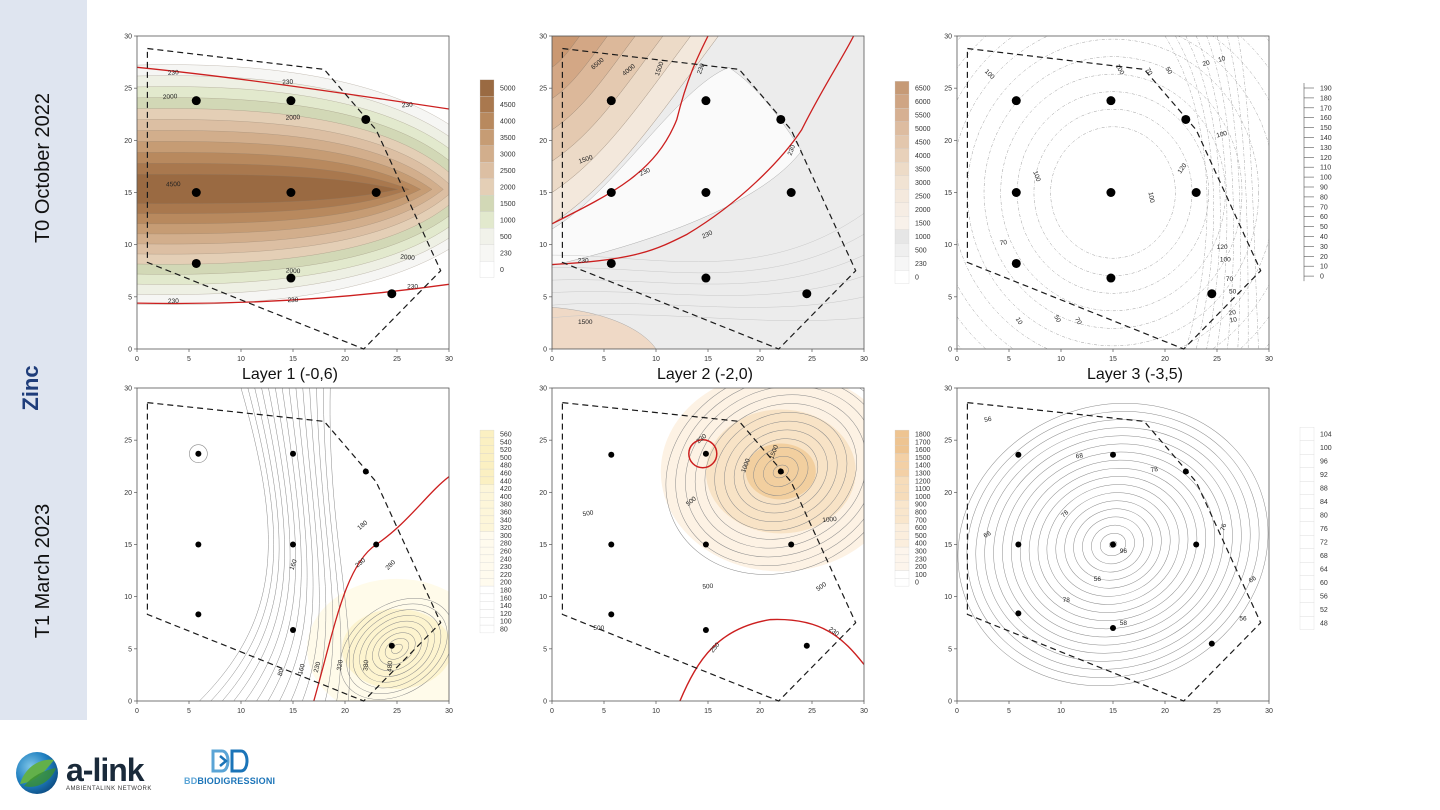 This screenshot has width=1440, height=810. Describe the element at coordinates (923, 481) in the screenshot. I see `legend-label: 1200` at that location.